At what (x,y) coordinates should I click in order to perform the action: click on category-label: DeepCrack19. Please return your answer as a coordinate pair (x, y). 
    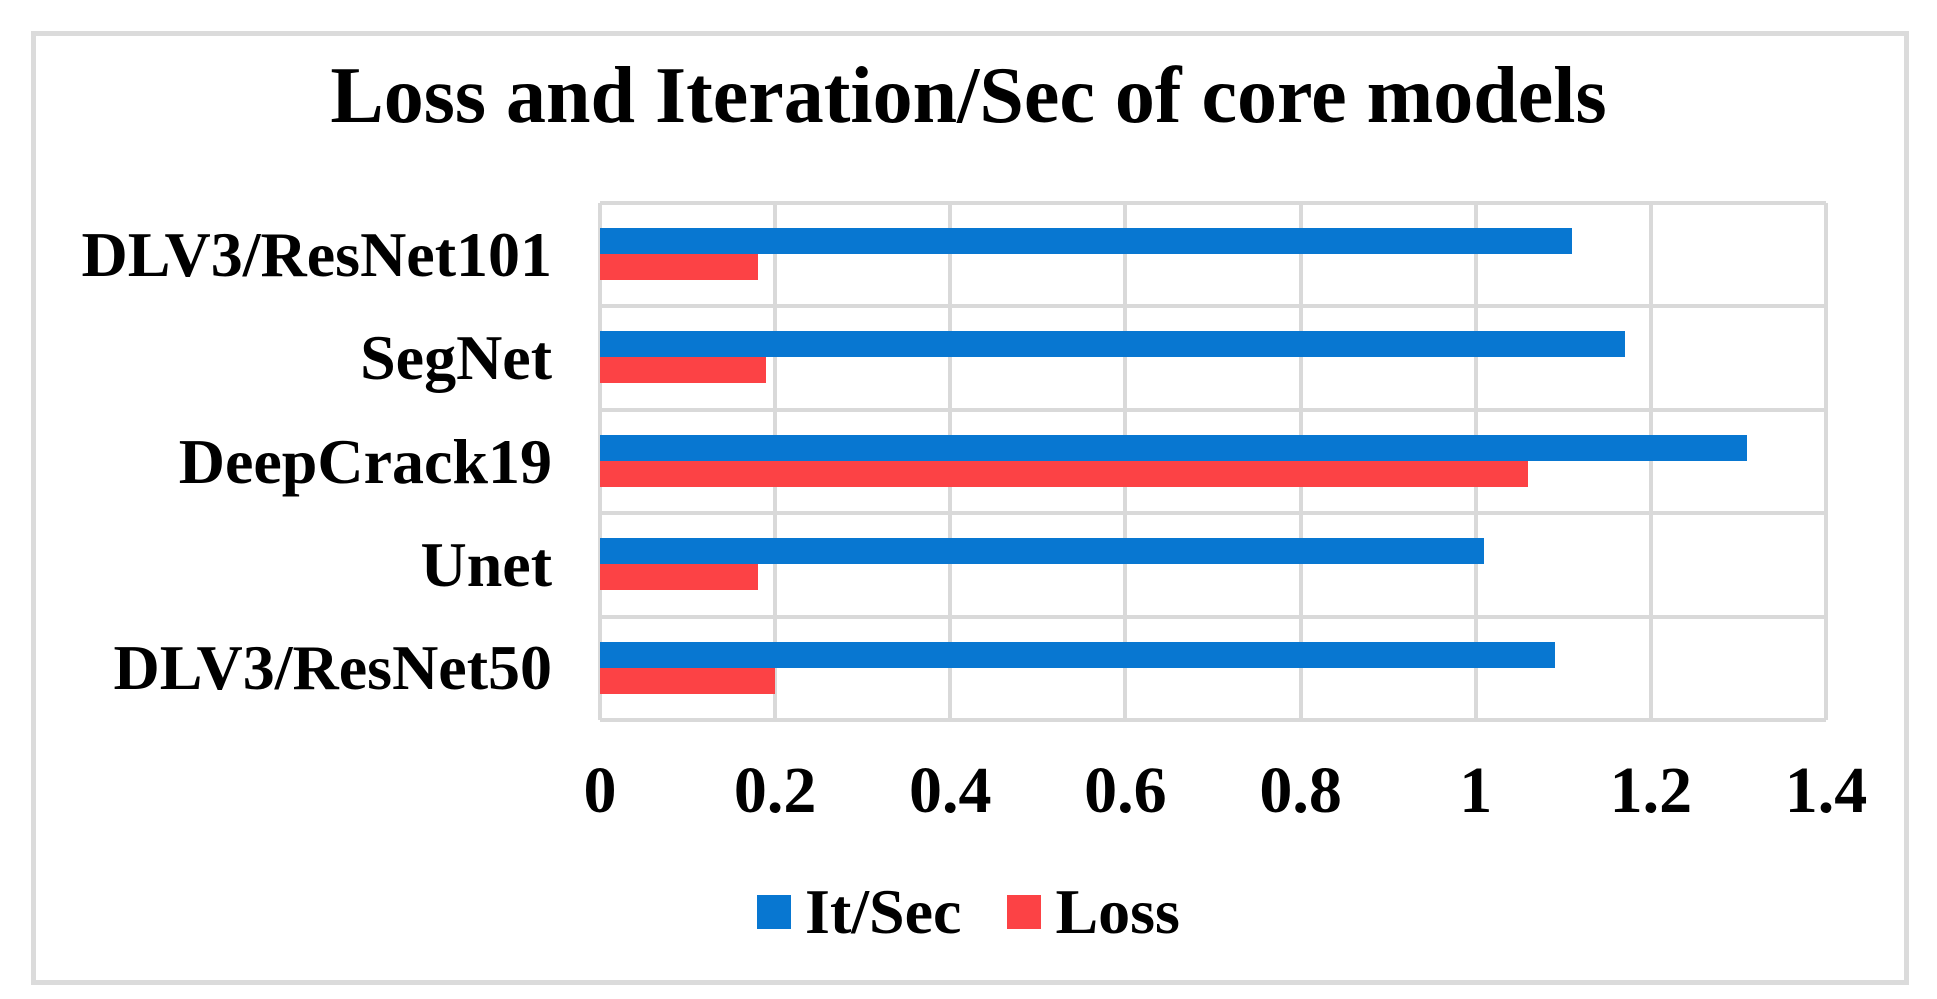
    Looking at the image, I should click on (365, 461).